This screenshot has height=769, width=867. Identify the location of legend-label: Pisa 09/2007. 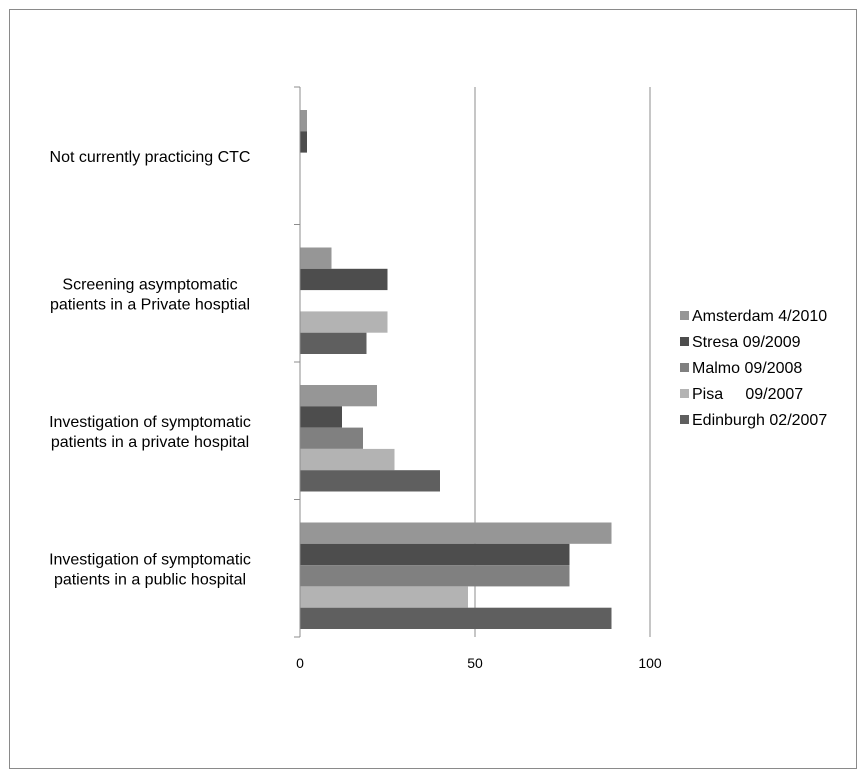
(747, 394).